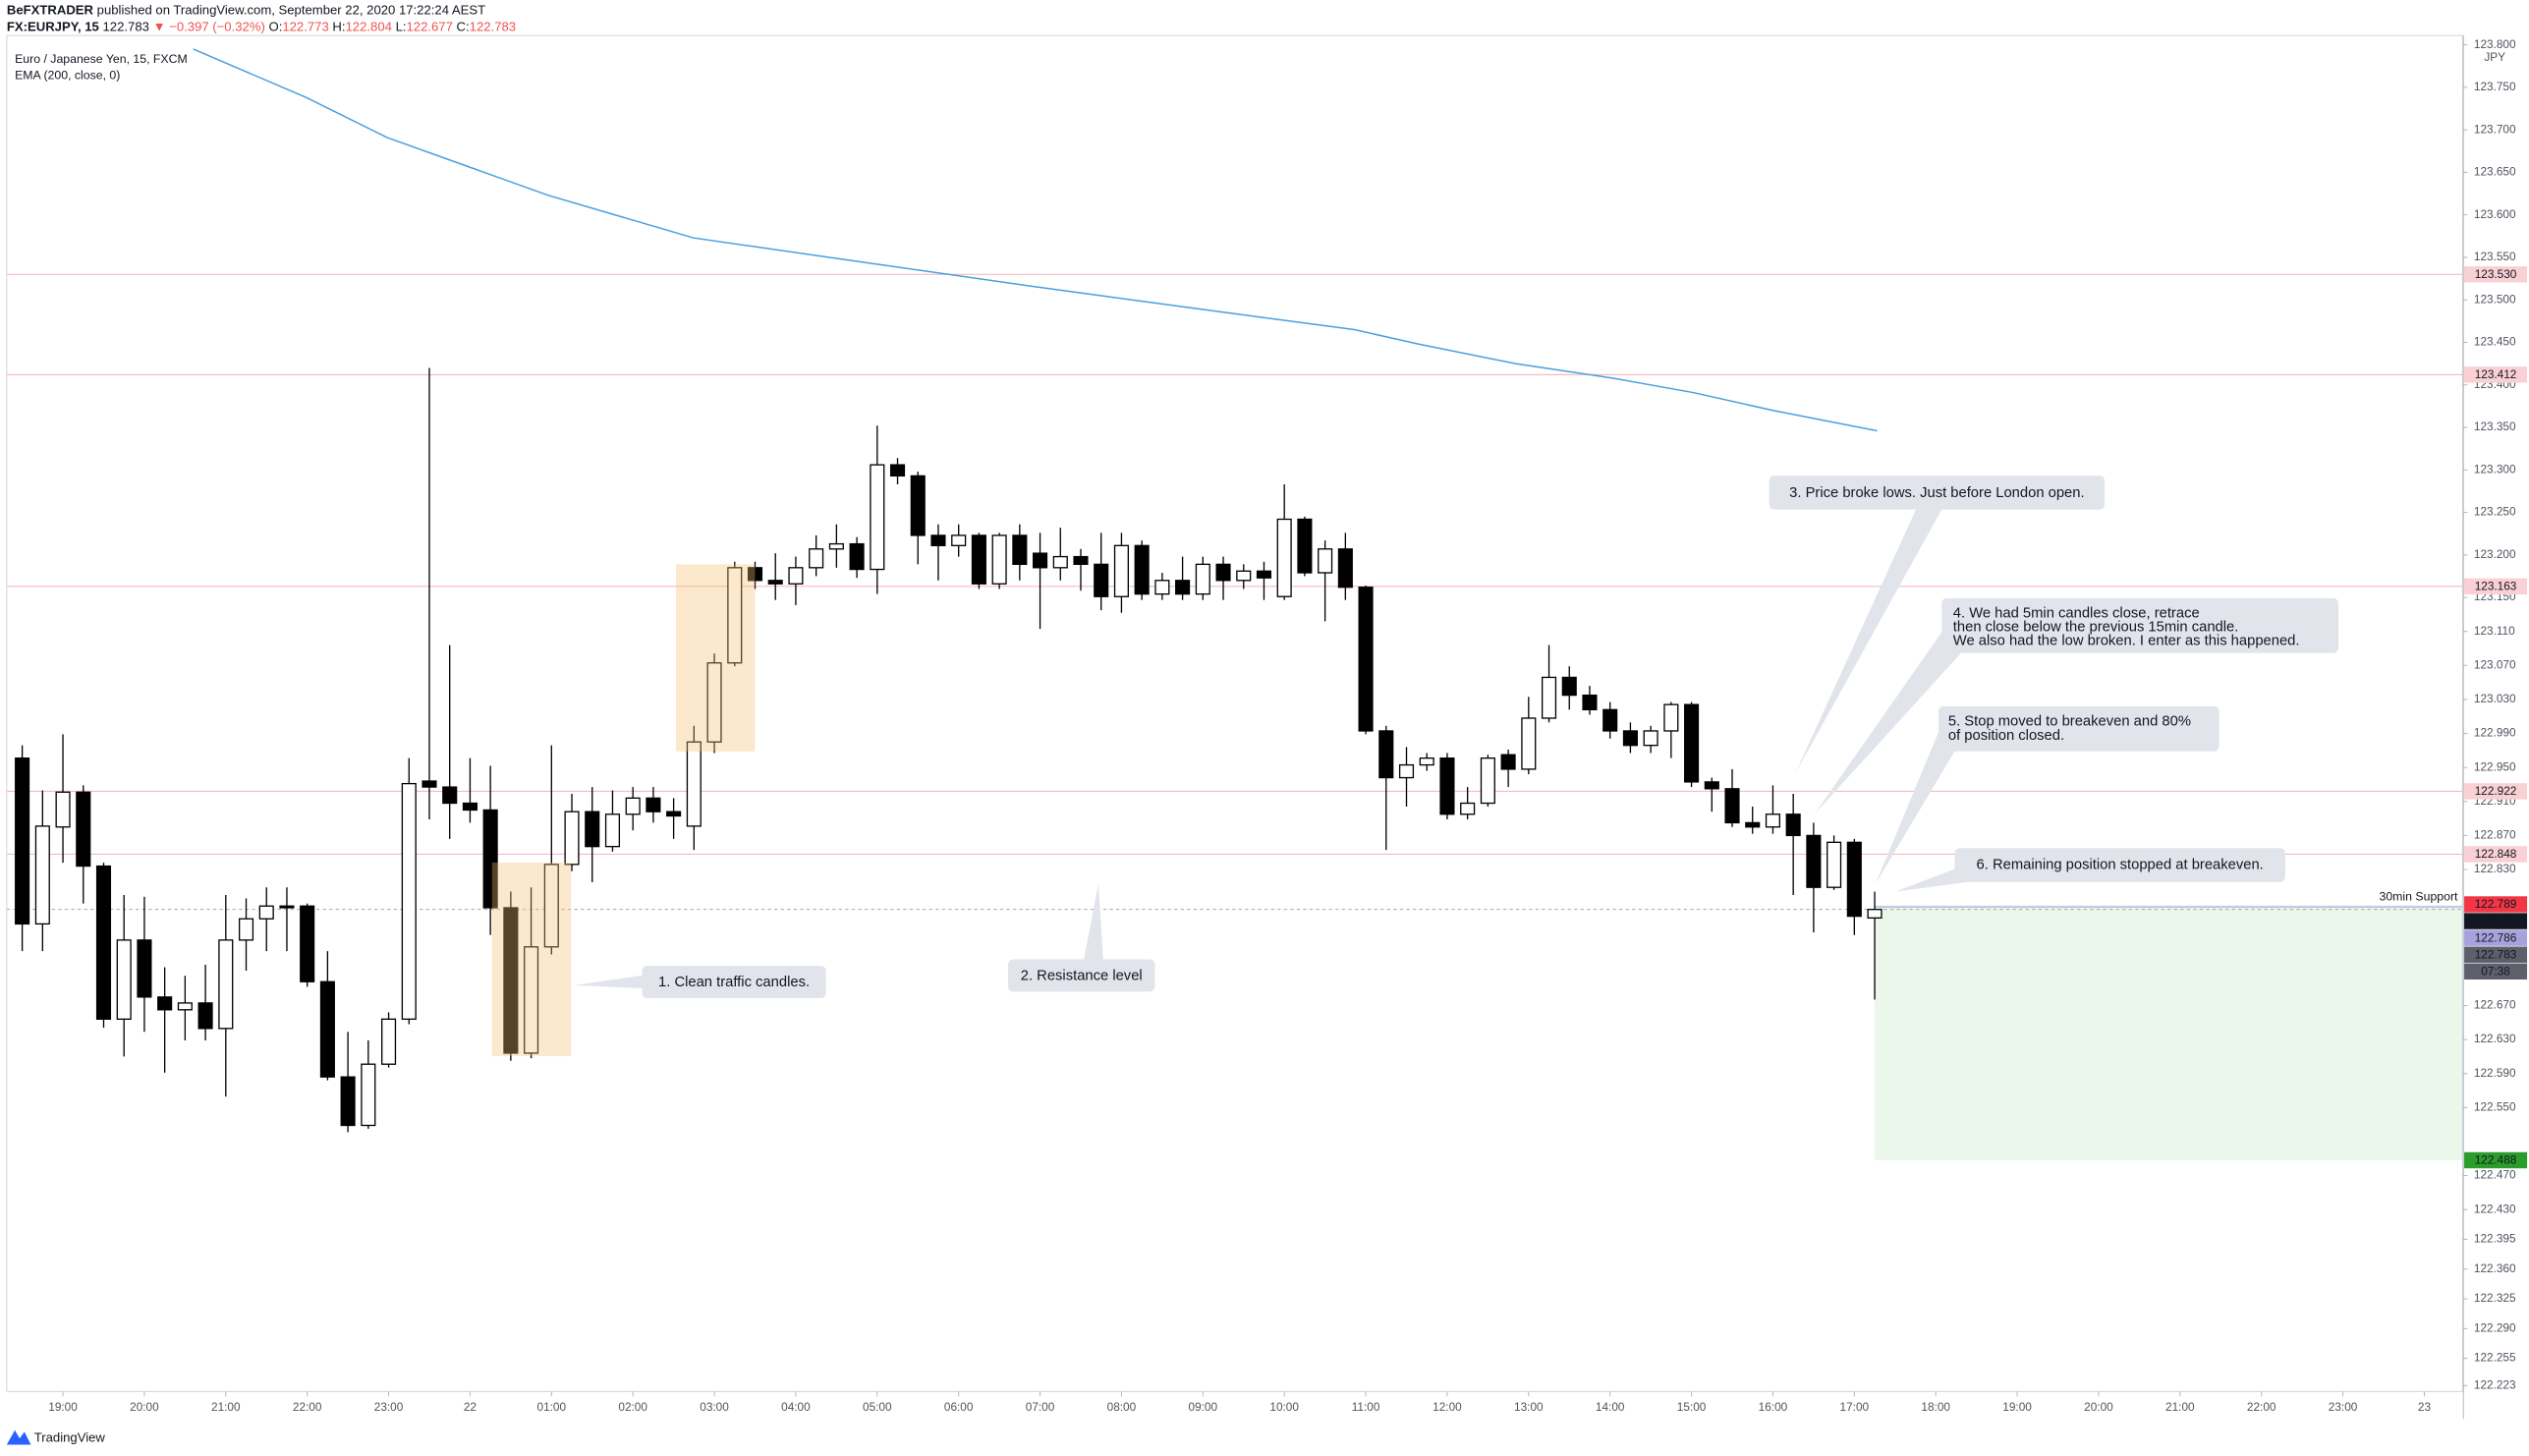 This screenshot has width=2529, height=1456. Describe the element at coordinates (2495, 733) in the screenshot. I see `y-tick-label: 122.990` at that location.